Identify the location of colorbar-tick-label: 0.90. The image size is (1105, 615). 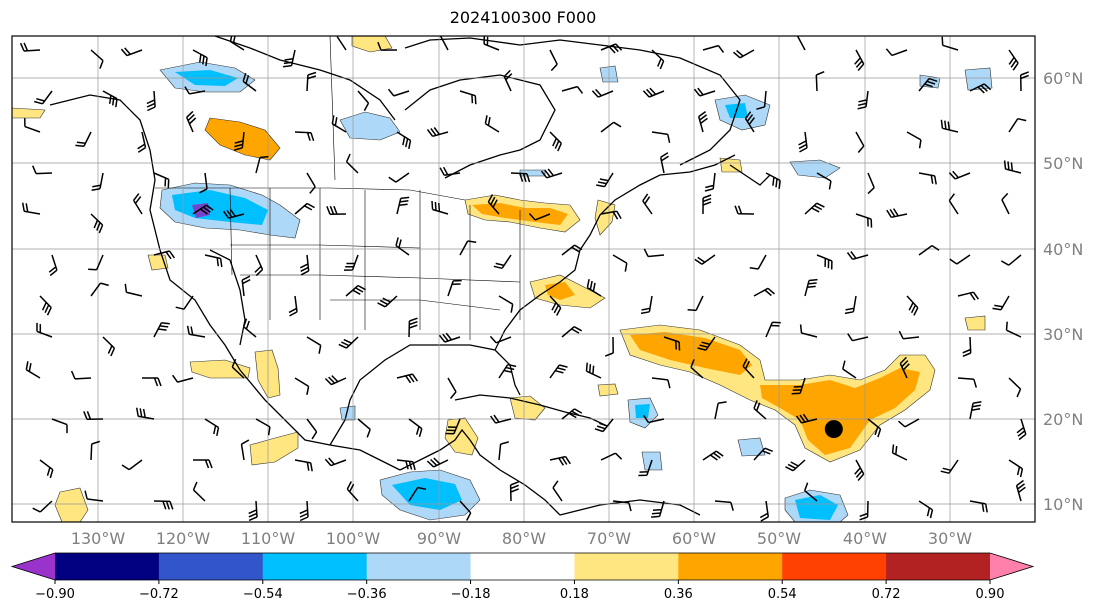
(990, 594).